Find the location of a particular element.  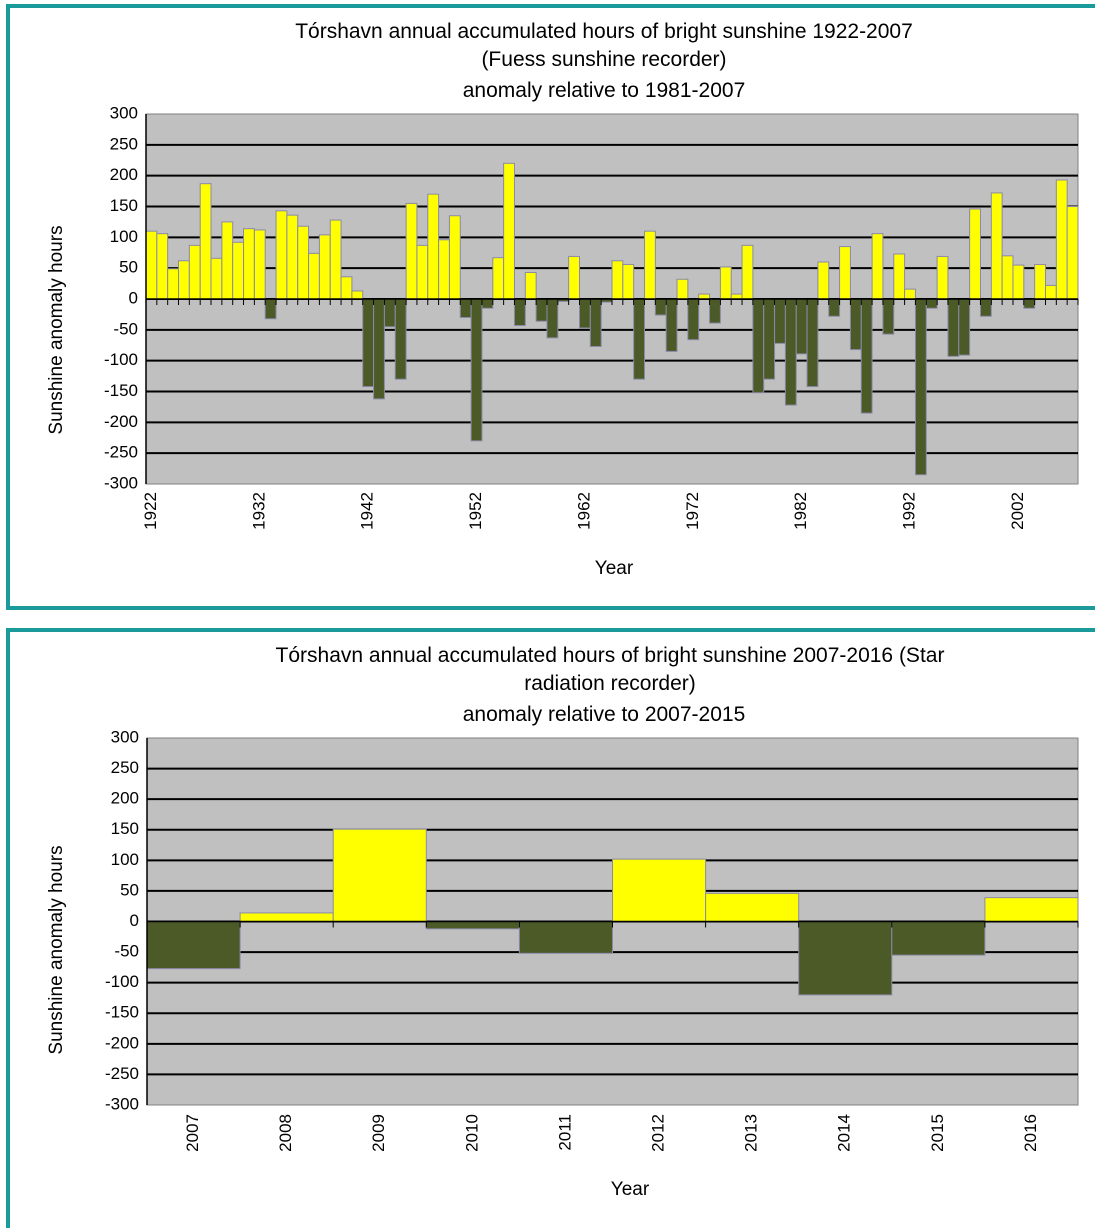

chart1-x-tick-label: 1952 is located at coordinates (475, 511).